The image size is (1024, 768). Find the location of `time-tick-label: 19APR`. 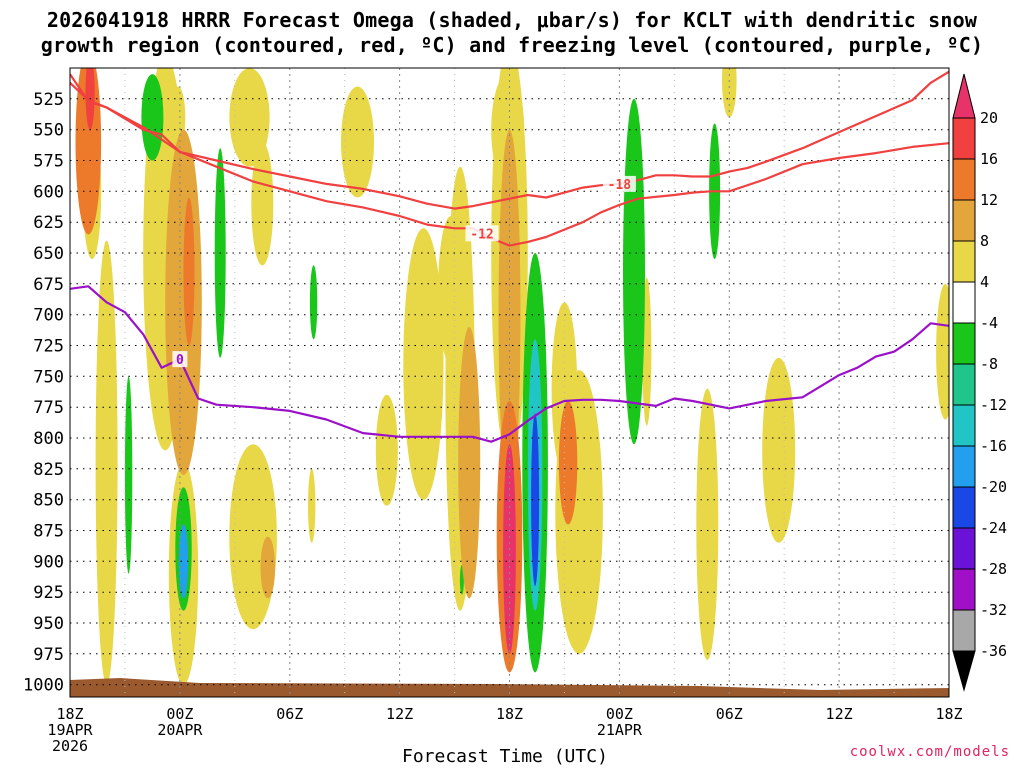

time-tick-label: 19APR is located at coordinates (70, 730).